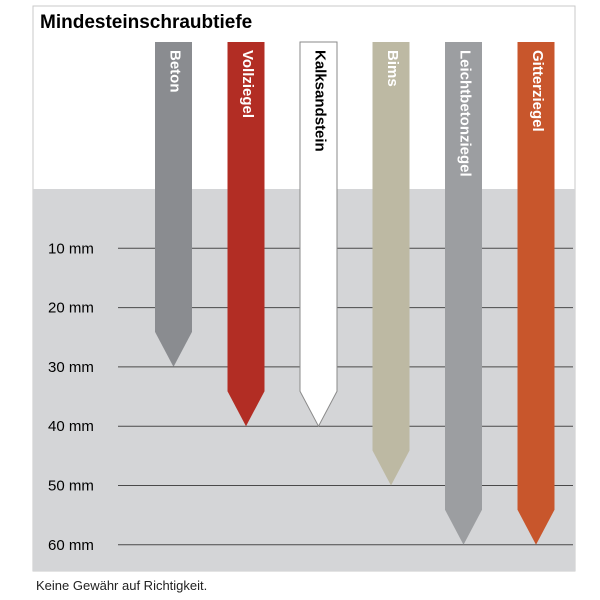  Describe the element at coordinates (71, 367) in the screenshot. I see `tick-label: 30 mm` at that location.